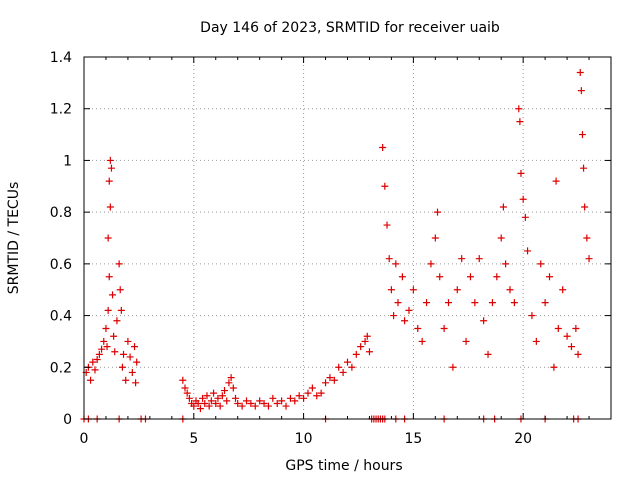 This screenshot has width=640, height=480. I want to click on y-axis-label: SRMTID / TECUs, so click(14, 238).